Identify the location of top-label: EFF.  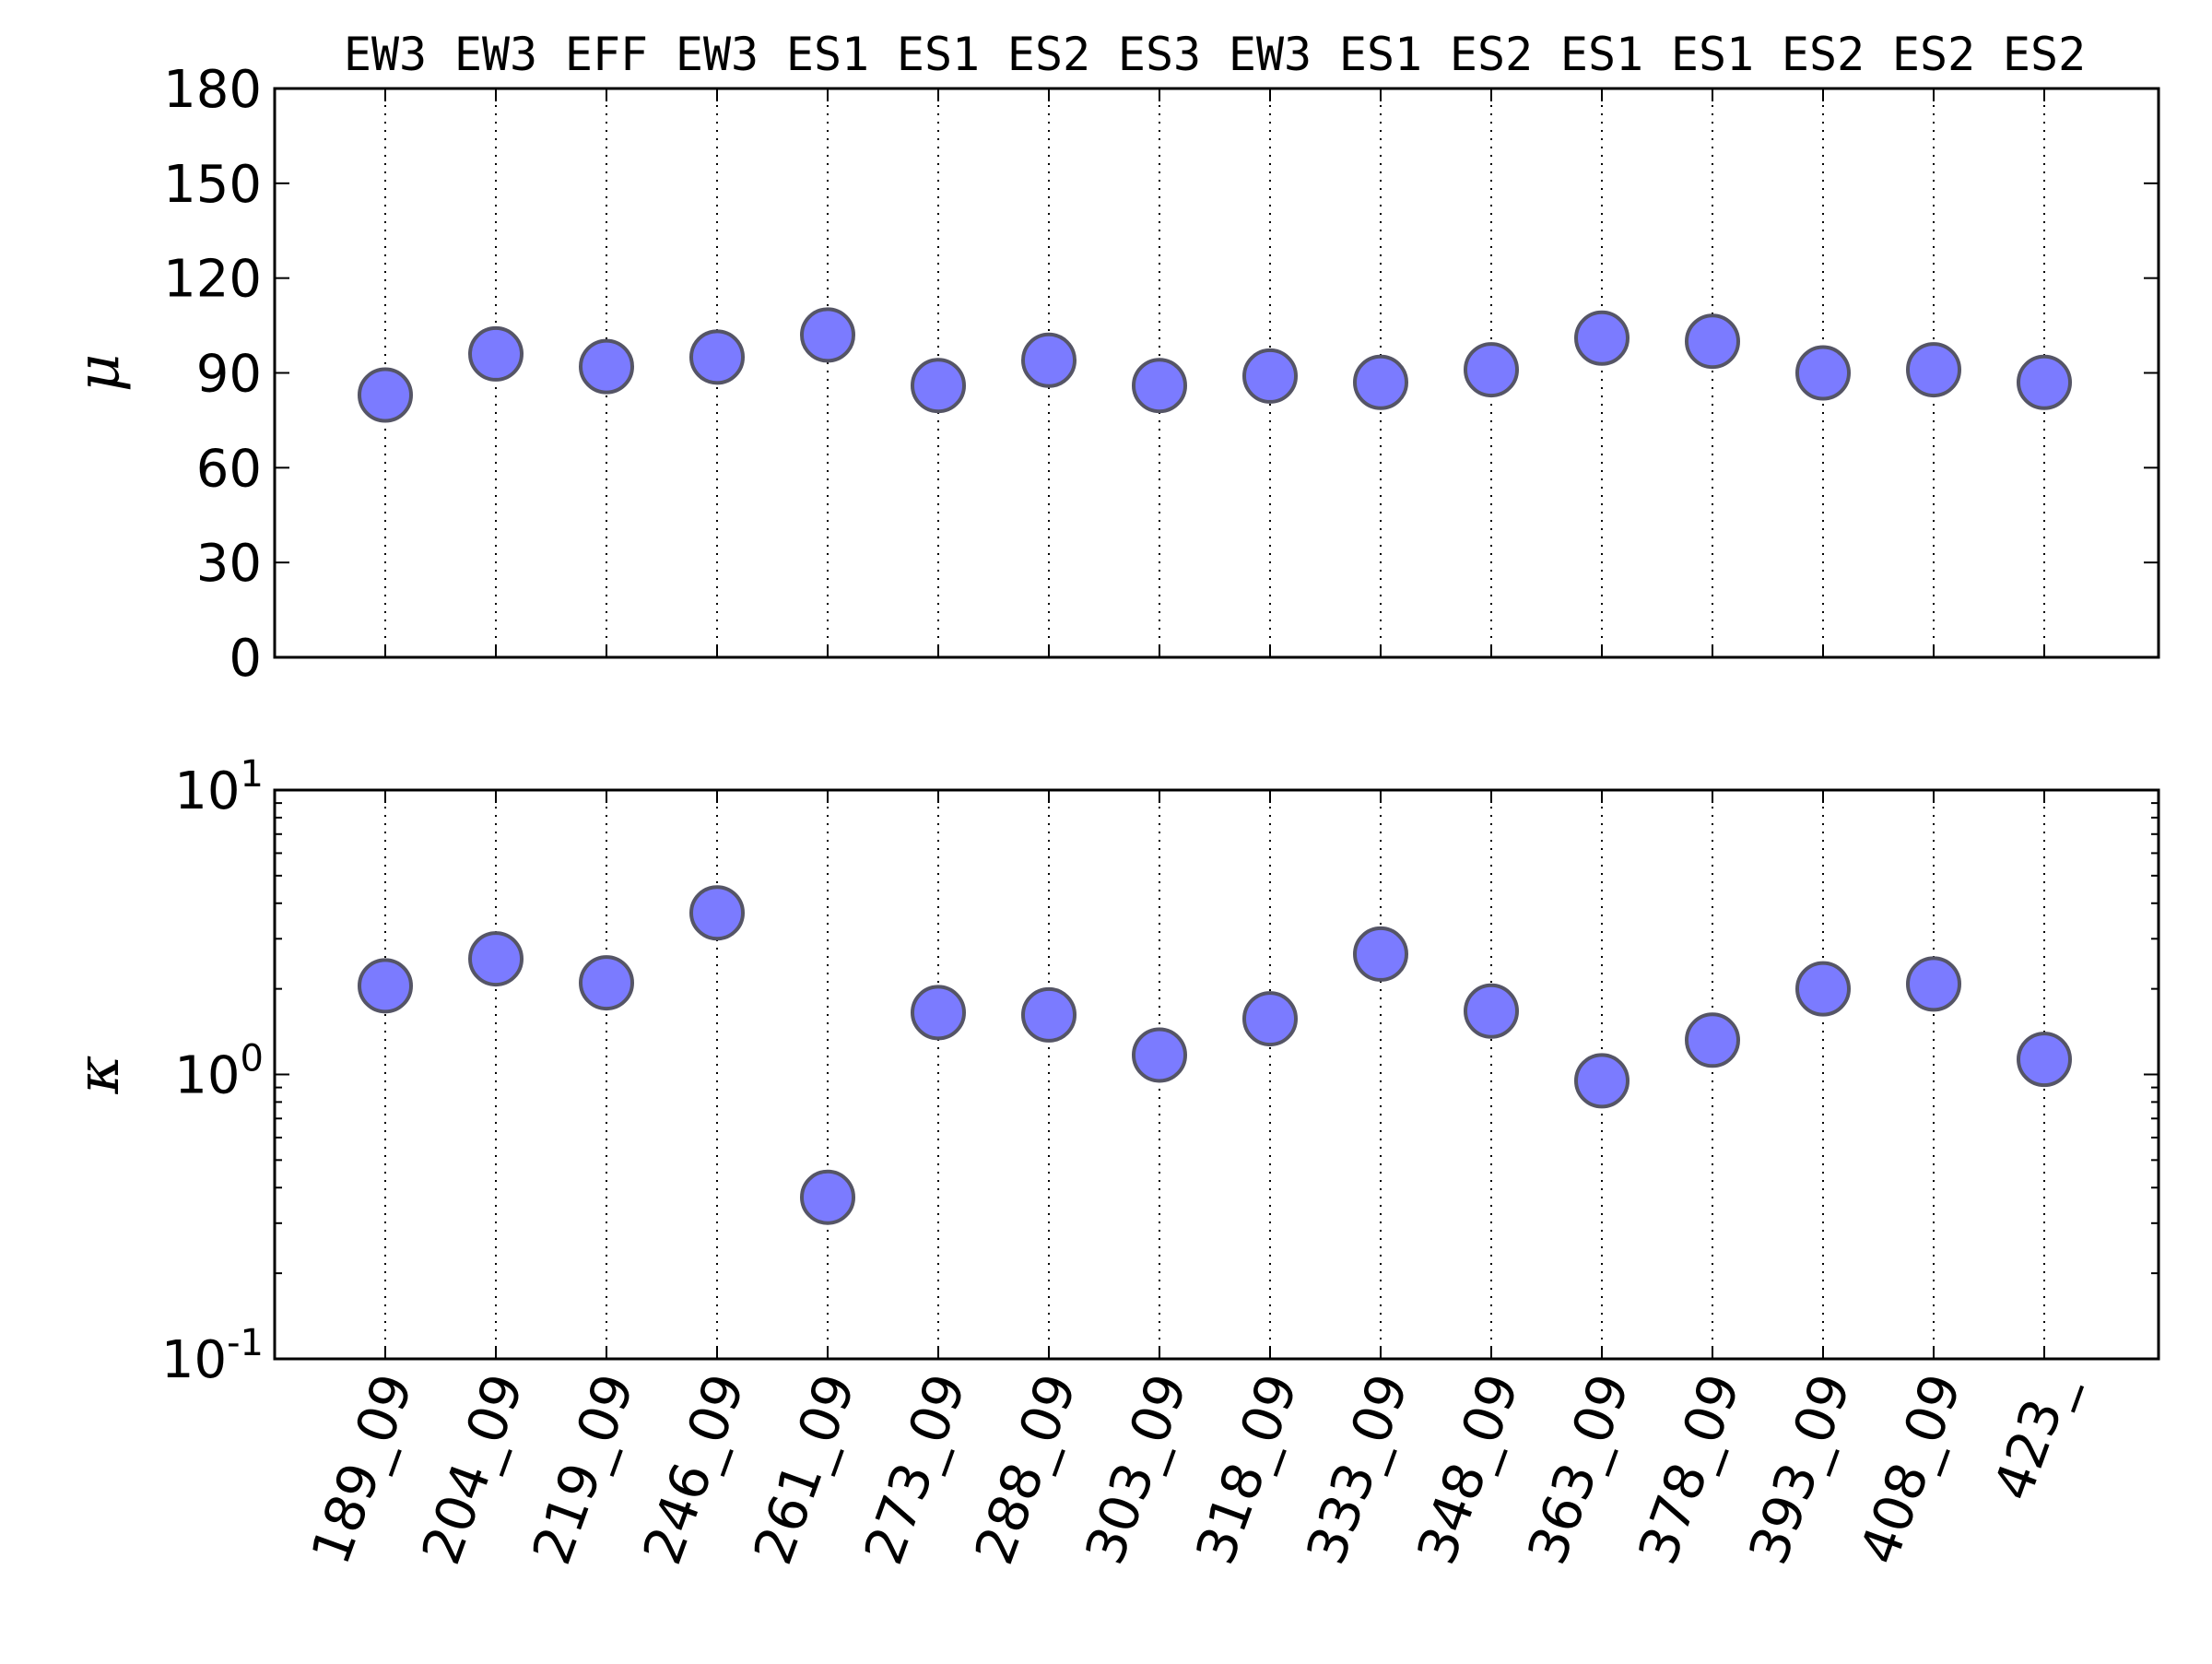
(606, 54).